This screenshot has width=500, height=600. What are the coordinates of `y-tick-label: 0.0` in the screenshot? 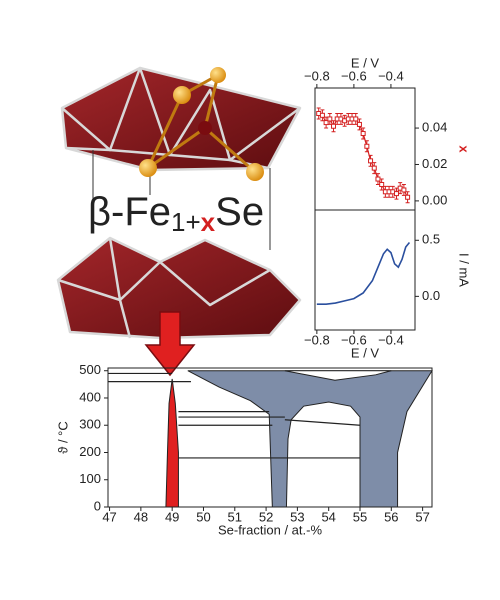 It's located at (431, 295).